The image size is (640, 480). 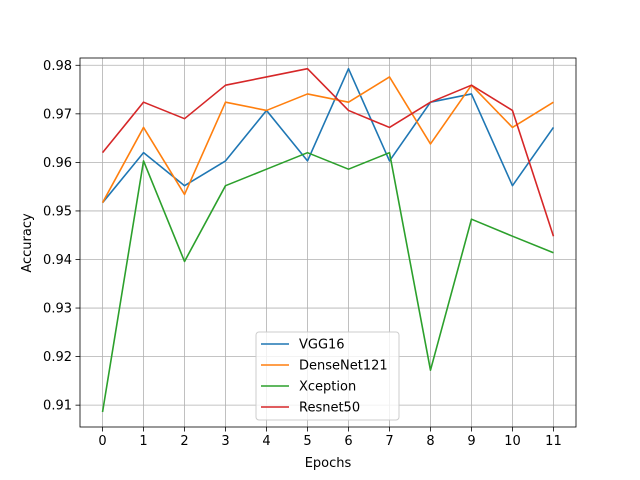 I want to click on x-tick-label: 4, so click(x=266, y=441).